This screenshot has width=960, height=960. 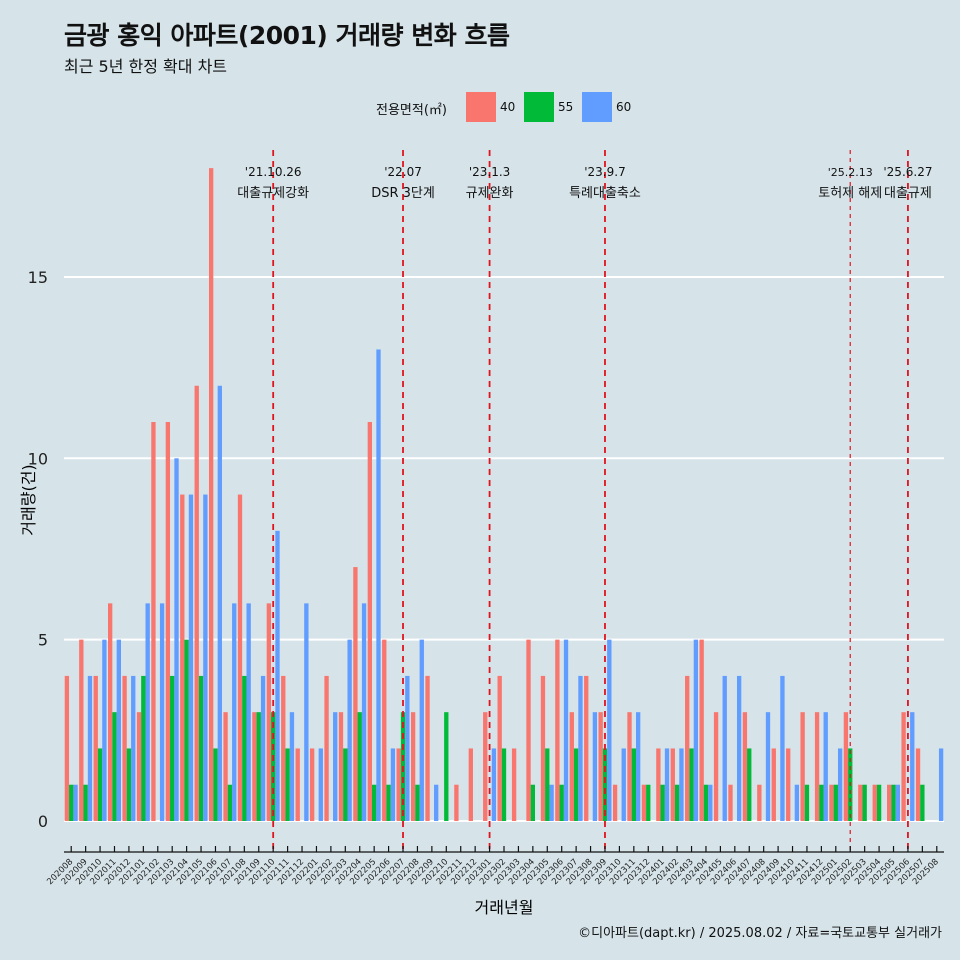 What do you see at coordinates (28, 499) in the screenshot?
I see `y-axis-label: 거래량(건)` at bounding box center [28, 499].